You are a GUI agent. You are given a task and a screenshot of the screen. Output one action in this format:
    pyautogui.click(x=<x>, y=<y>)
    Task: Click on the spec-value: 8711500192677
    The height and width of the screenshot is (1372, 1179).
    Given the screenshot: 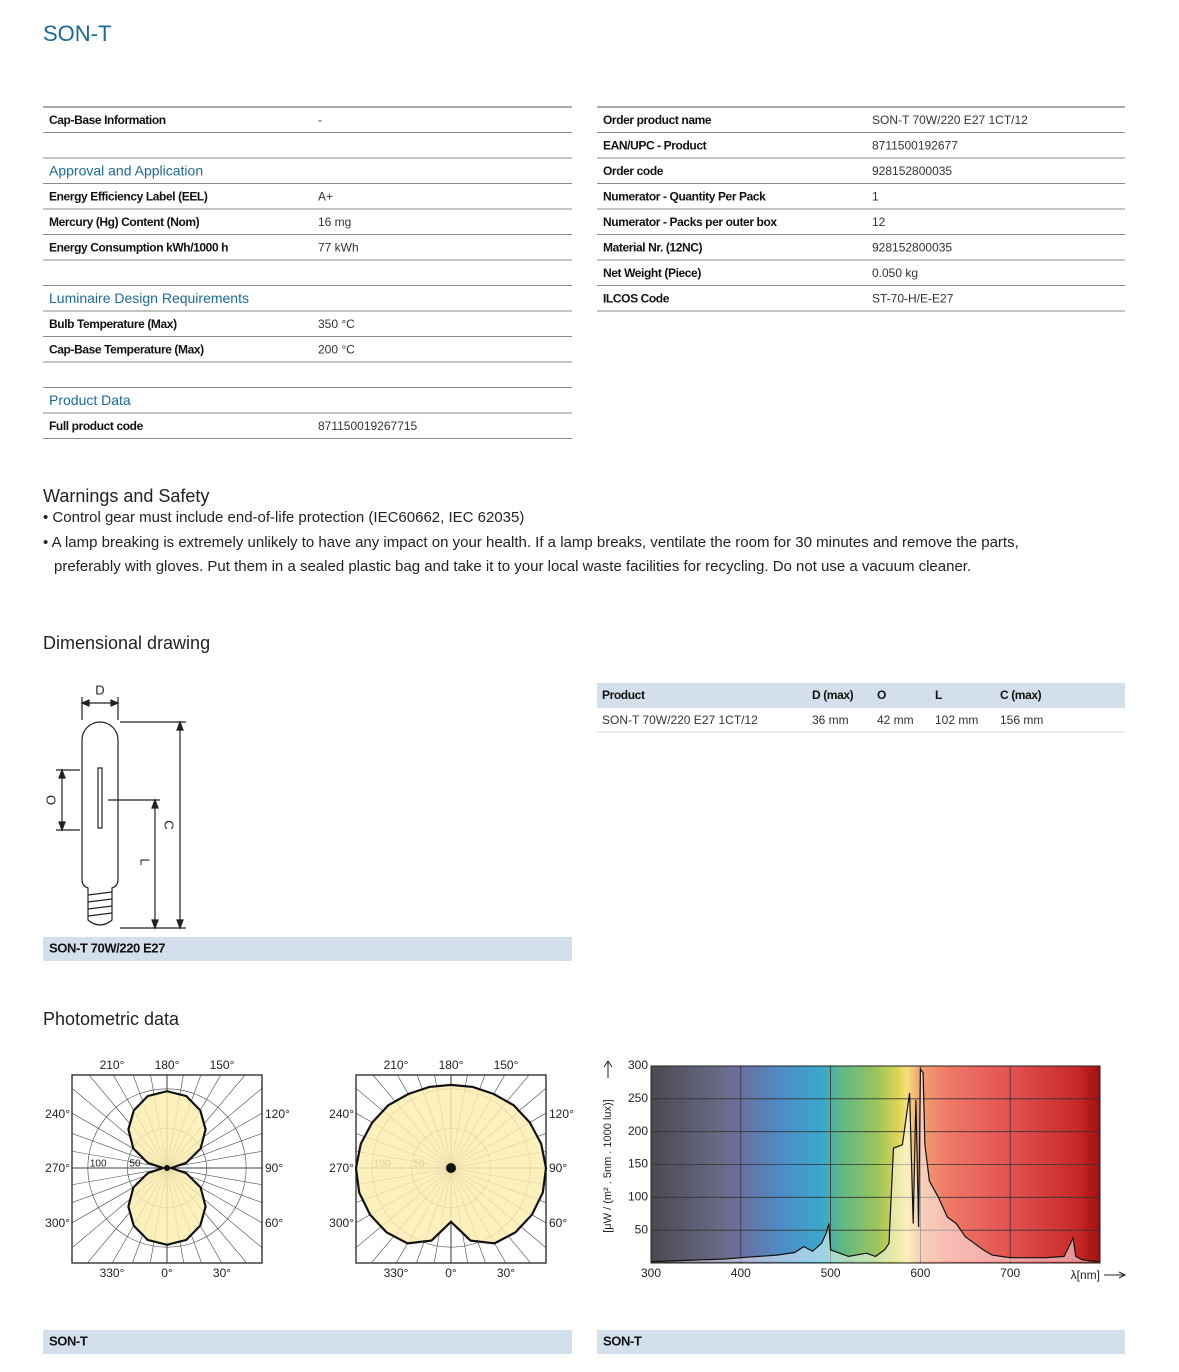 What is the action you would take?
    pyautogui.click(x=915, y=145)
    